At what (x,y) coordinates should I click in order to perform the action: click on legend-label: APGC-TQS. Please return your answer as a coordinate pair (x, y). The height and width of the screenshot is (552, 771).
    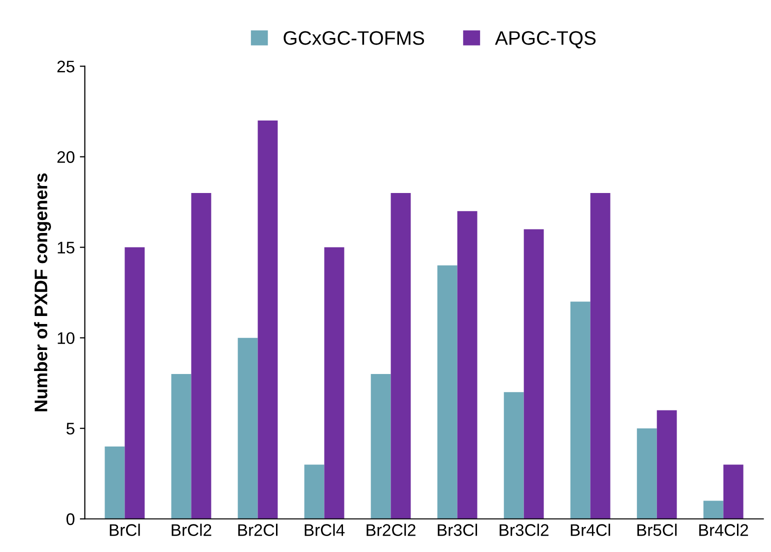
    Looking at the image, I should click on (545, 39).